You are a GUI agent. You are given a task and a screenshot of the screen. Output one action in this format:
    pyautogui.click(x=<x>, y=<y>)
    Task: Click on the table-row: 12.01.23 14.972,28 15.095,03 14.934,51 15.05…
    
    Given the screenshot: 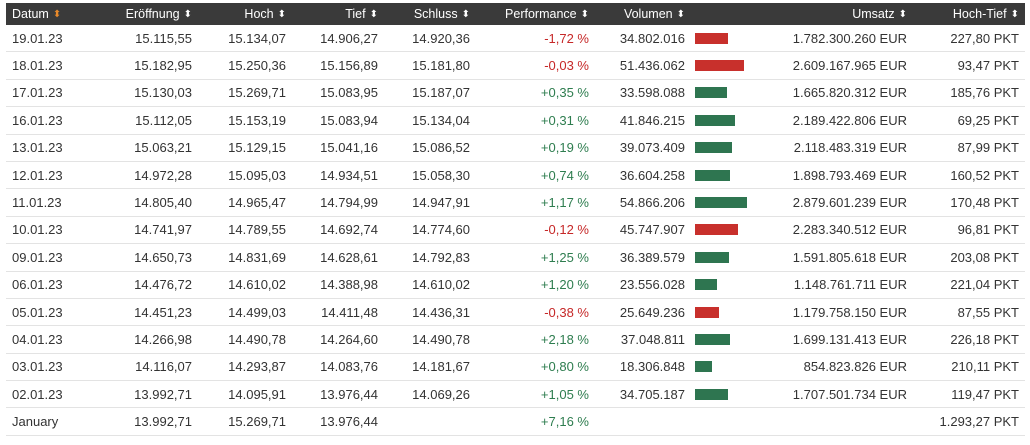 What is the action you would take?
    pyautogui.click(x=515, y=176)
    